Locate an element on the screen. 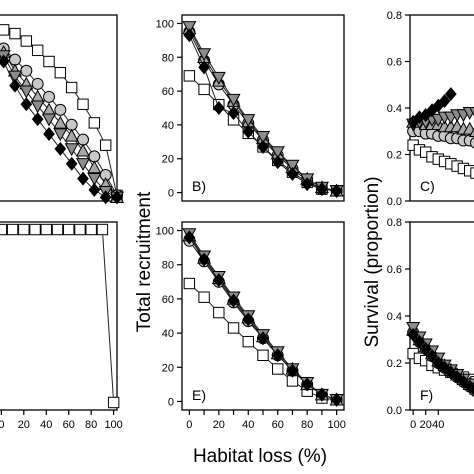 The height and width of the screenshot is (474, 474). x-tick-label: 60 is located at coordinates (69, 425).